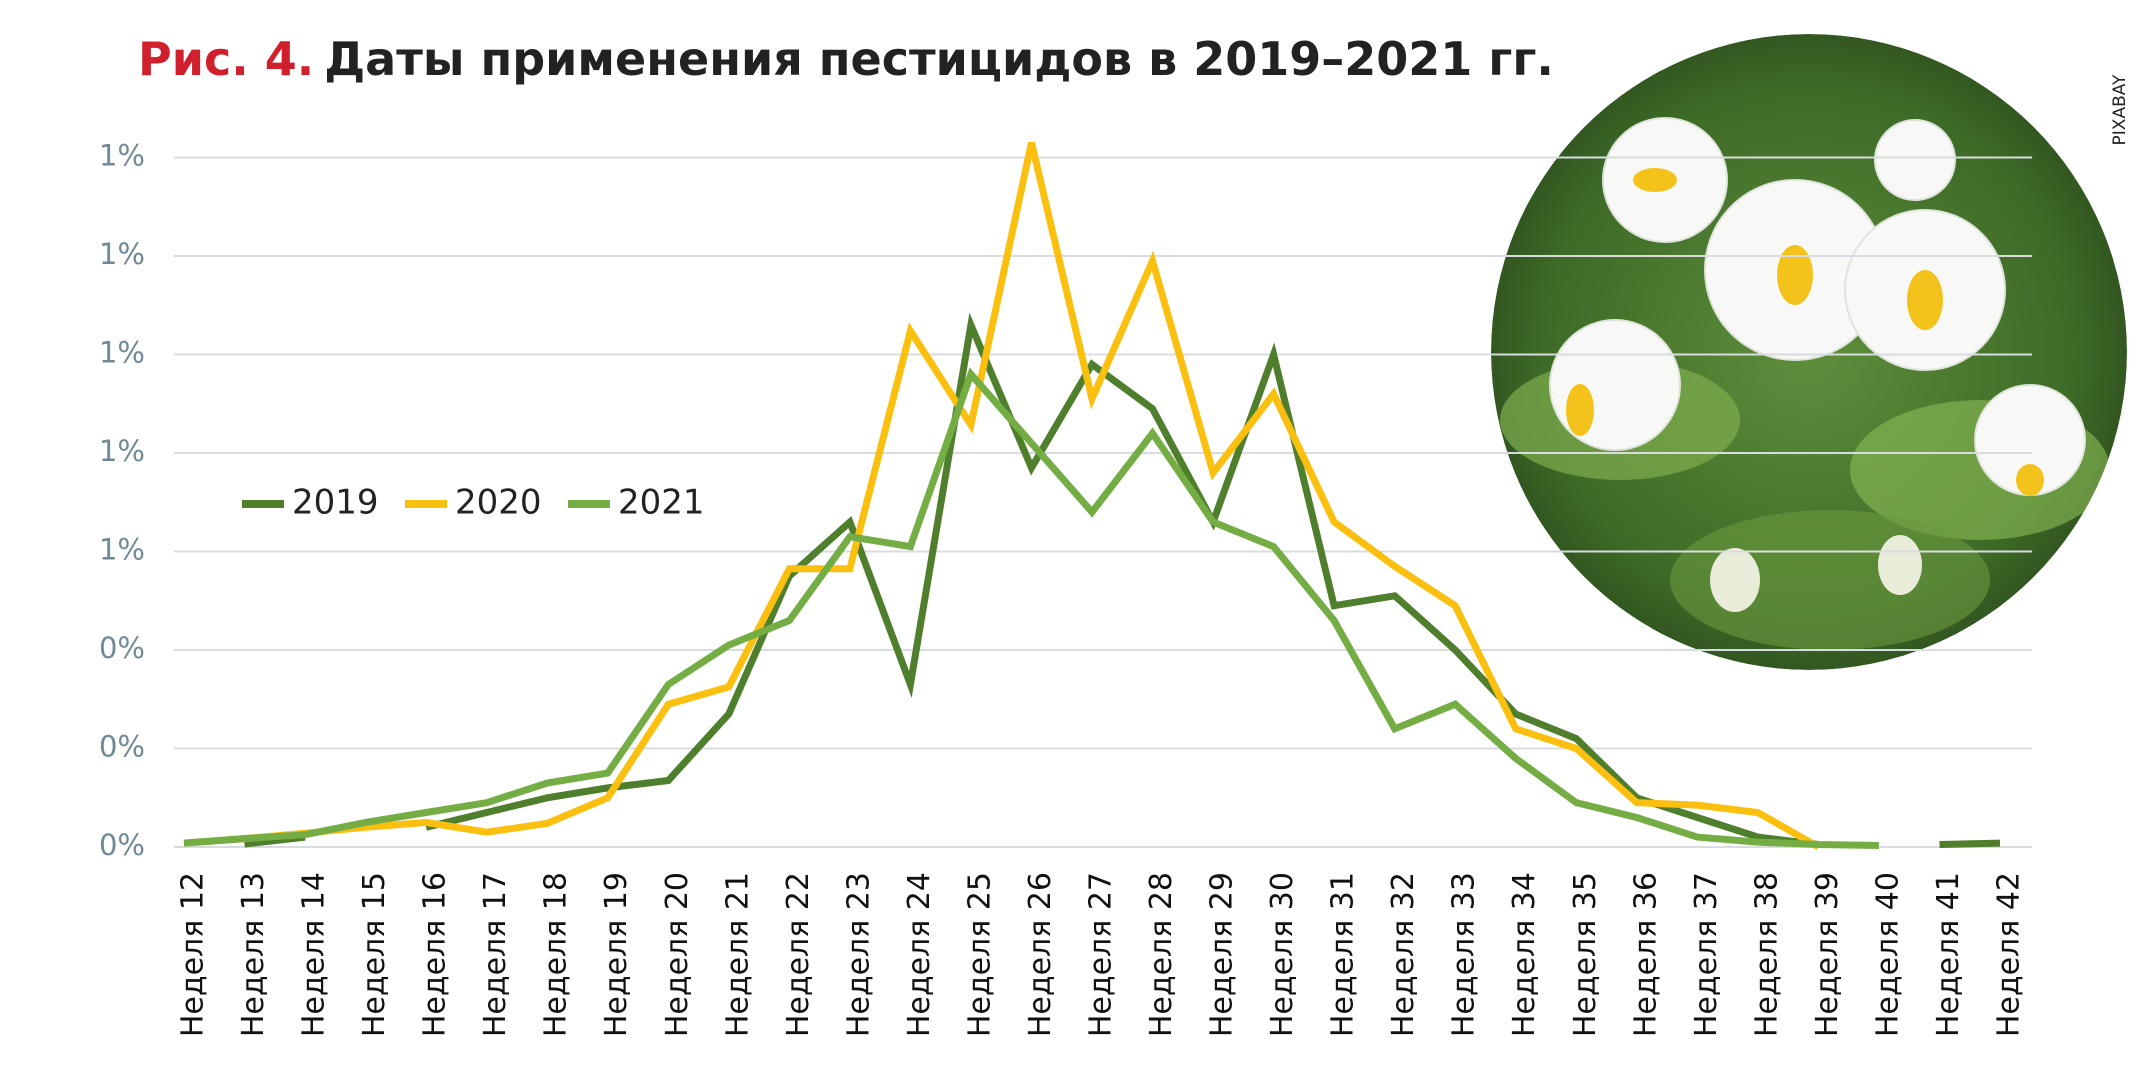 Image resolution: width=2138 pixels, height=1086 pixels. What do you see at coordinates (1766, 954) in the screenshot?
I see `x-tick-label: Неделя 38` at bounding box center [1766, 954].